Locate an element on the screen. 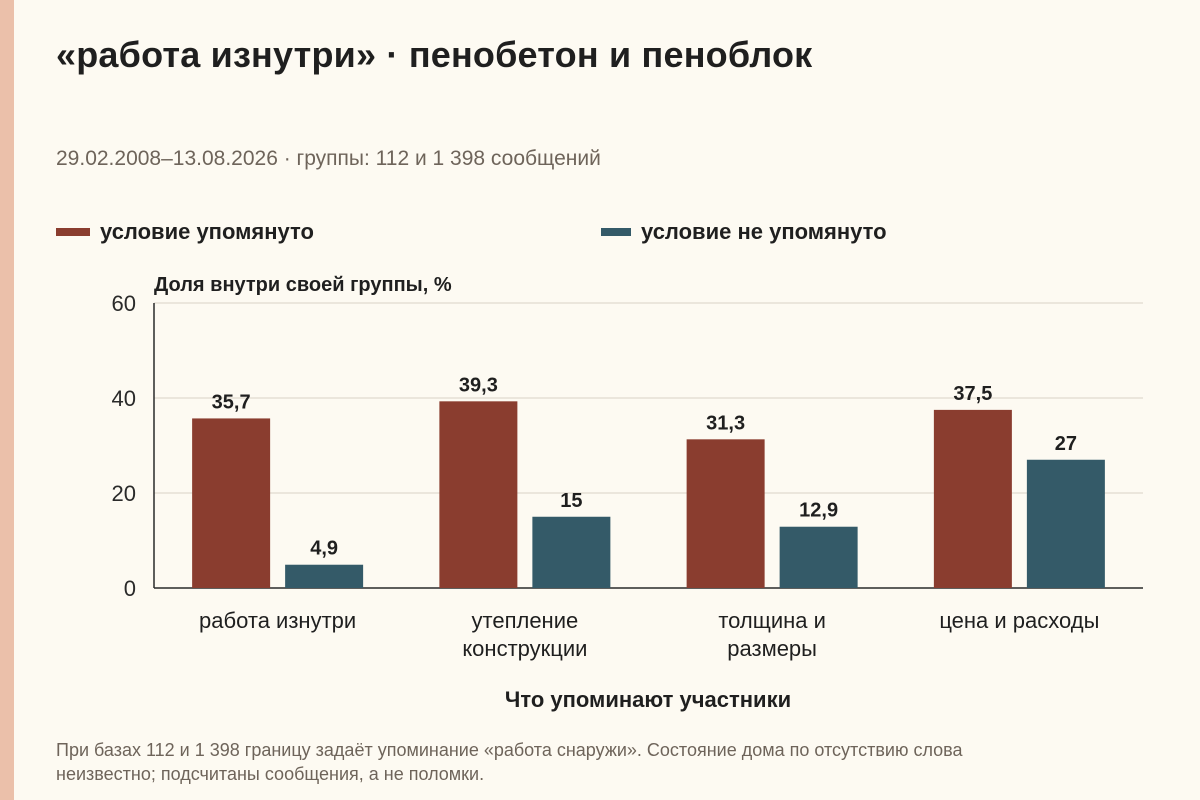 The height and width of the screenshot is (800, 1200). x-axis-label: Что упоминают участники is located at coordinates (648, 699).